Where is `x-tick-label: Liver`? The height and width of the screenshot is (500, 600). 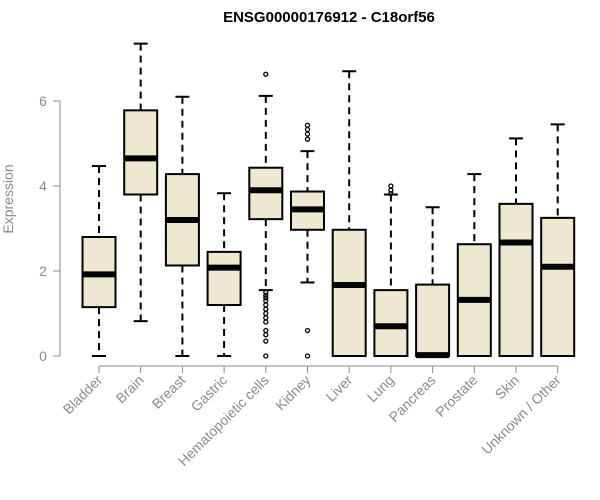 x-tick-label: Liver is located at coordinates (339, 388).